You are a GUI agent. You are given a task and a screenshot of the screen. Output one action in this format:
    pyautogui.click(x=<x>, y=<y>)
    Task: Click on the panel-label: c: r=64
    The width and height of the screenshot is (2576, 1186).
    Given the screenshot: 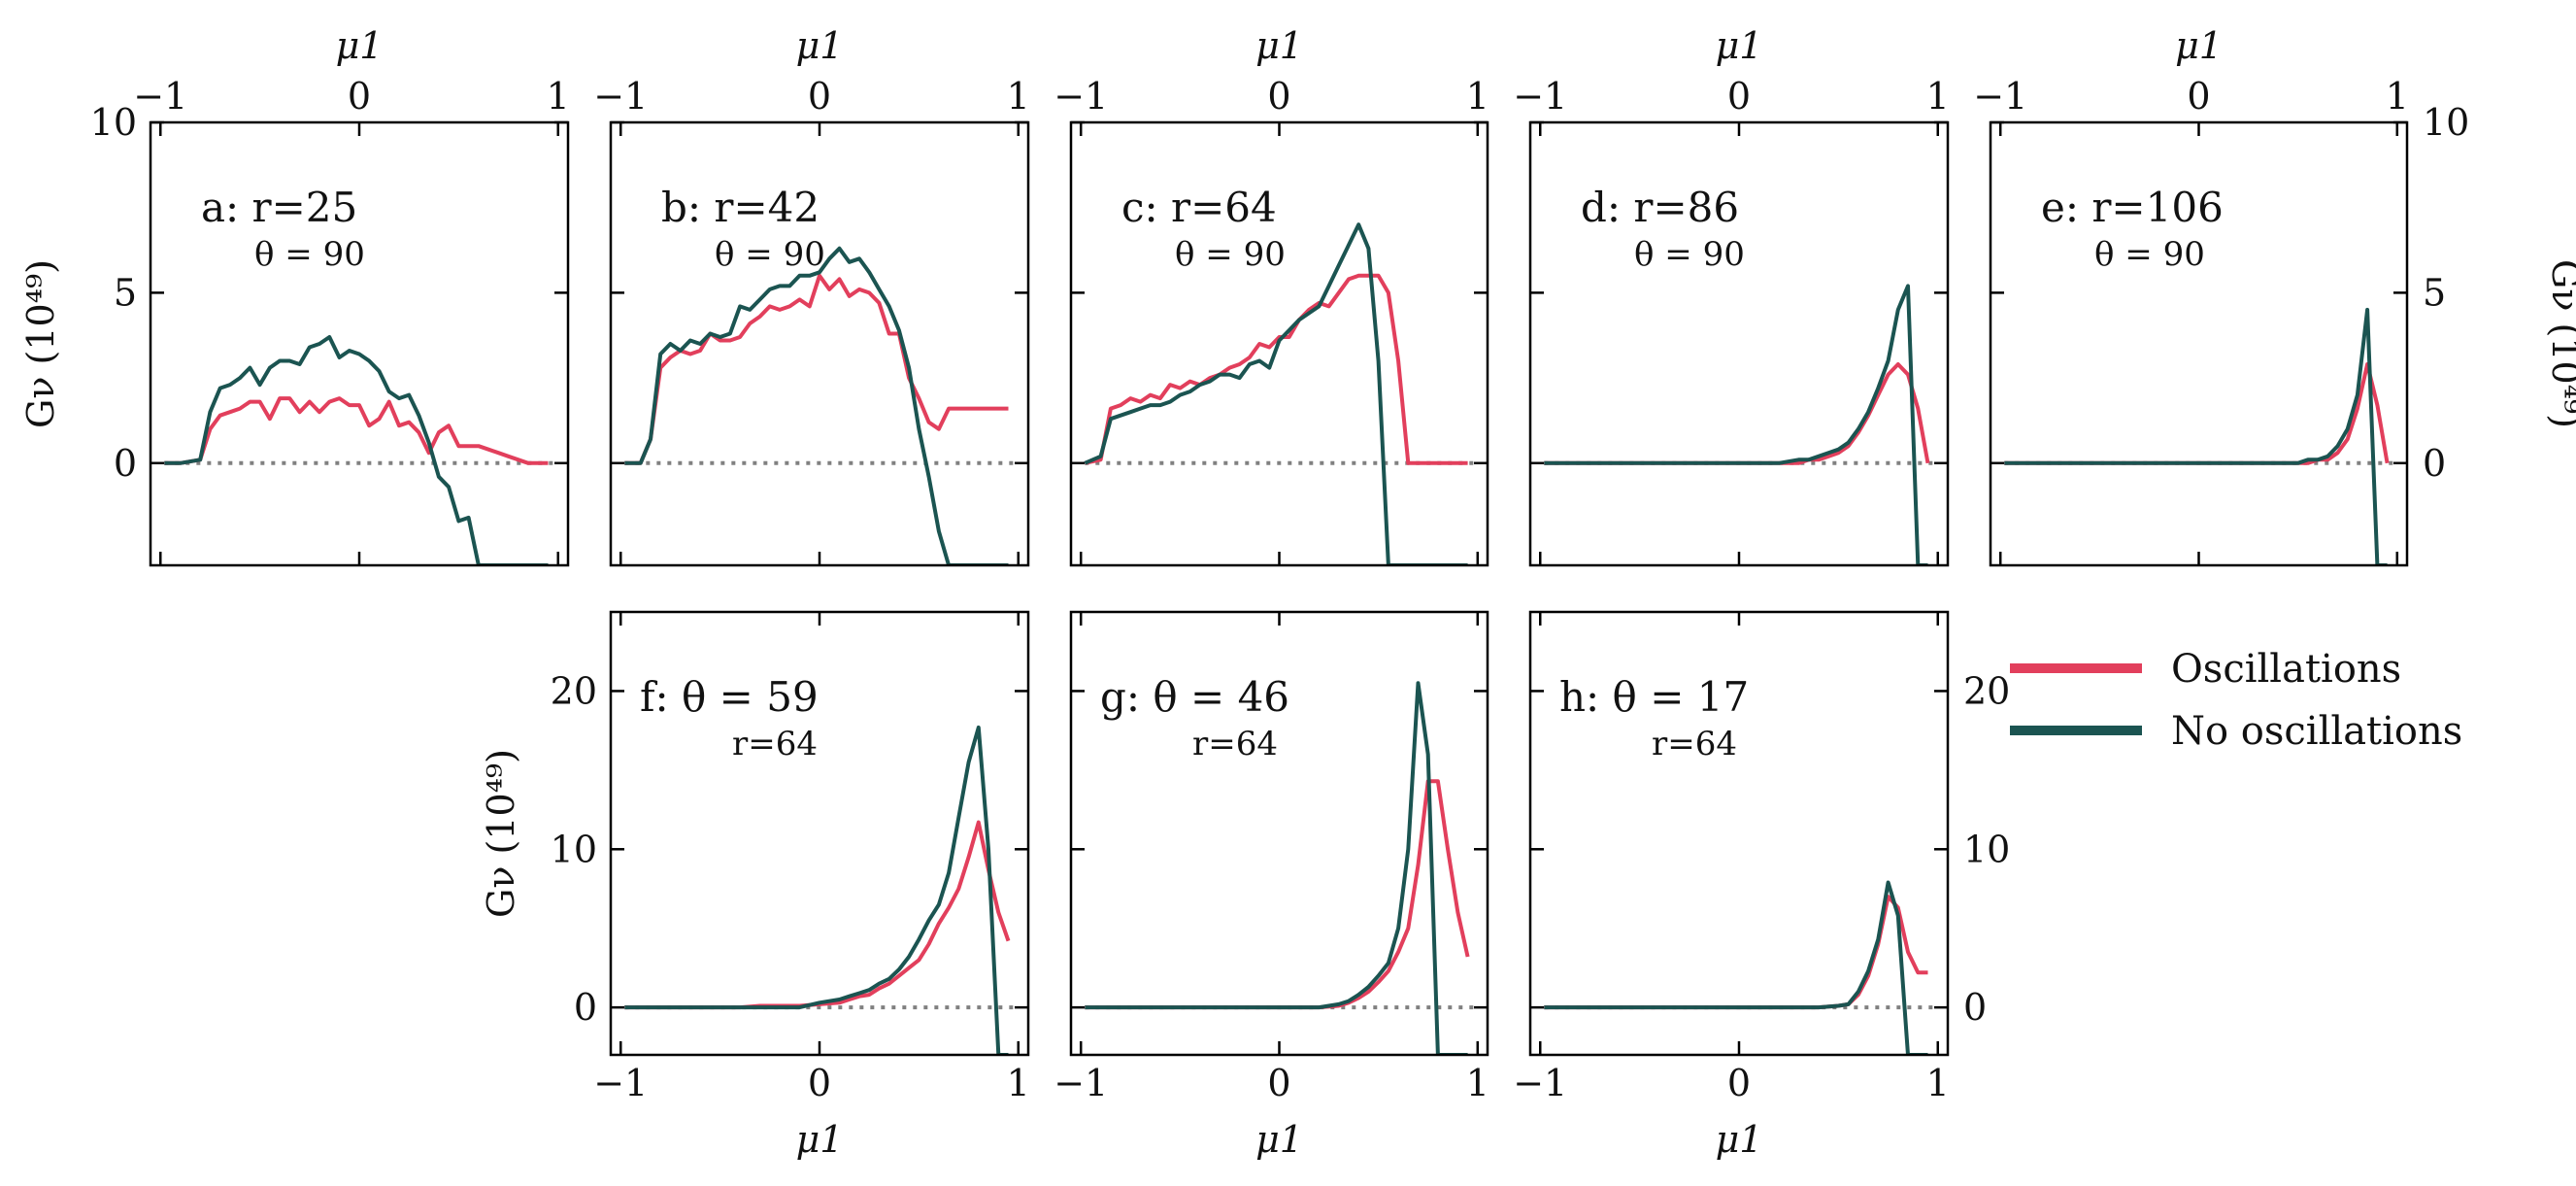 What is the action you would take?
    pyautogui.click(x=1199, y=207)
    